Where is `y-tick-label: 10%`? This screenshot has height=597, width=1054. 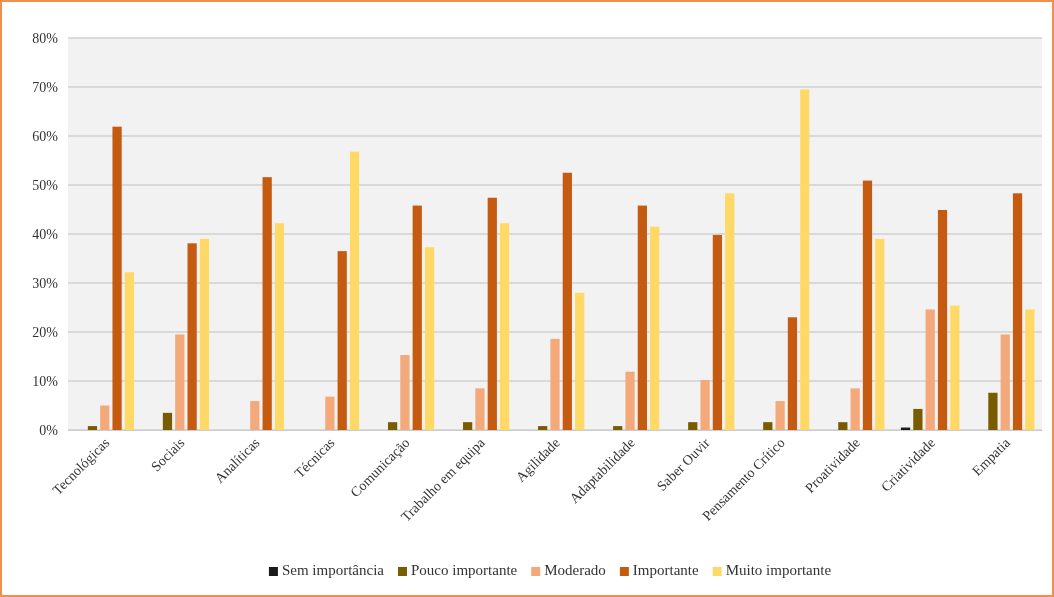
y-tick-label: 10% is located at coordinates (45, 381).